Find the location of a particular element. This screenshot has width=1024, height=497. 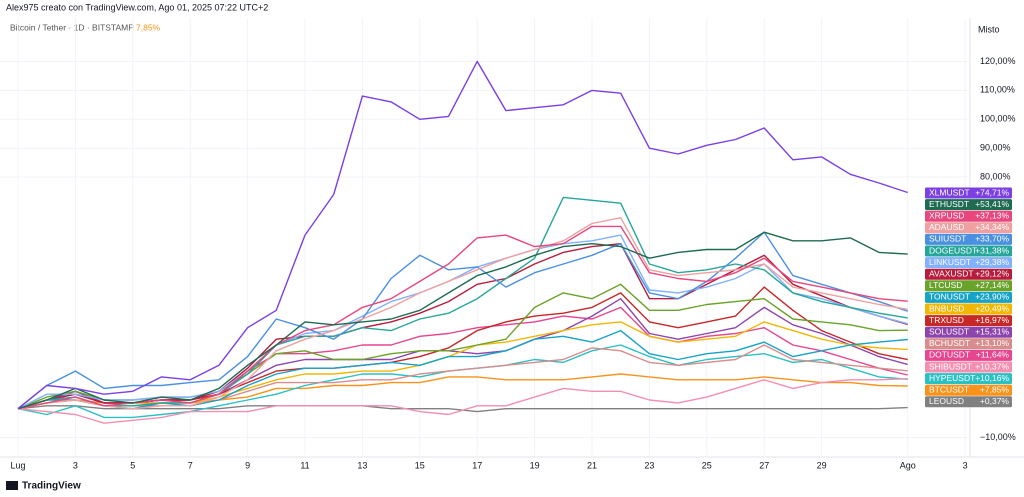

value-label: +29,12% is located at coordinates (992, 273).